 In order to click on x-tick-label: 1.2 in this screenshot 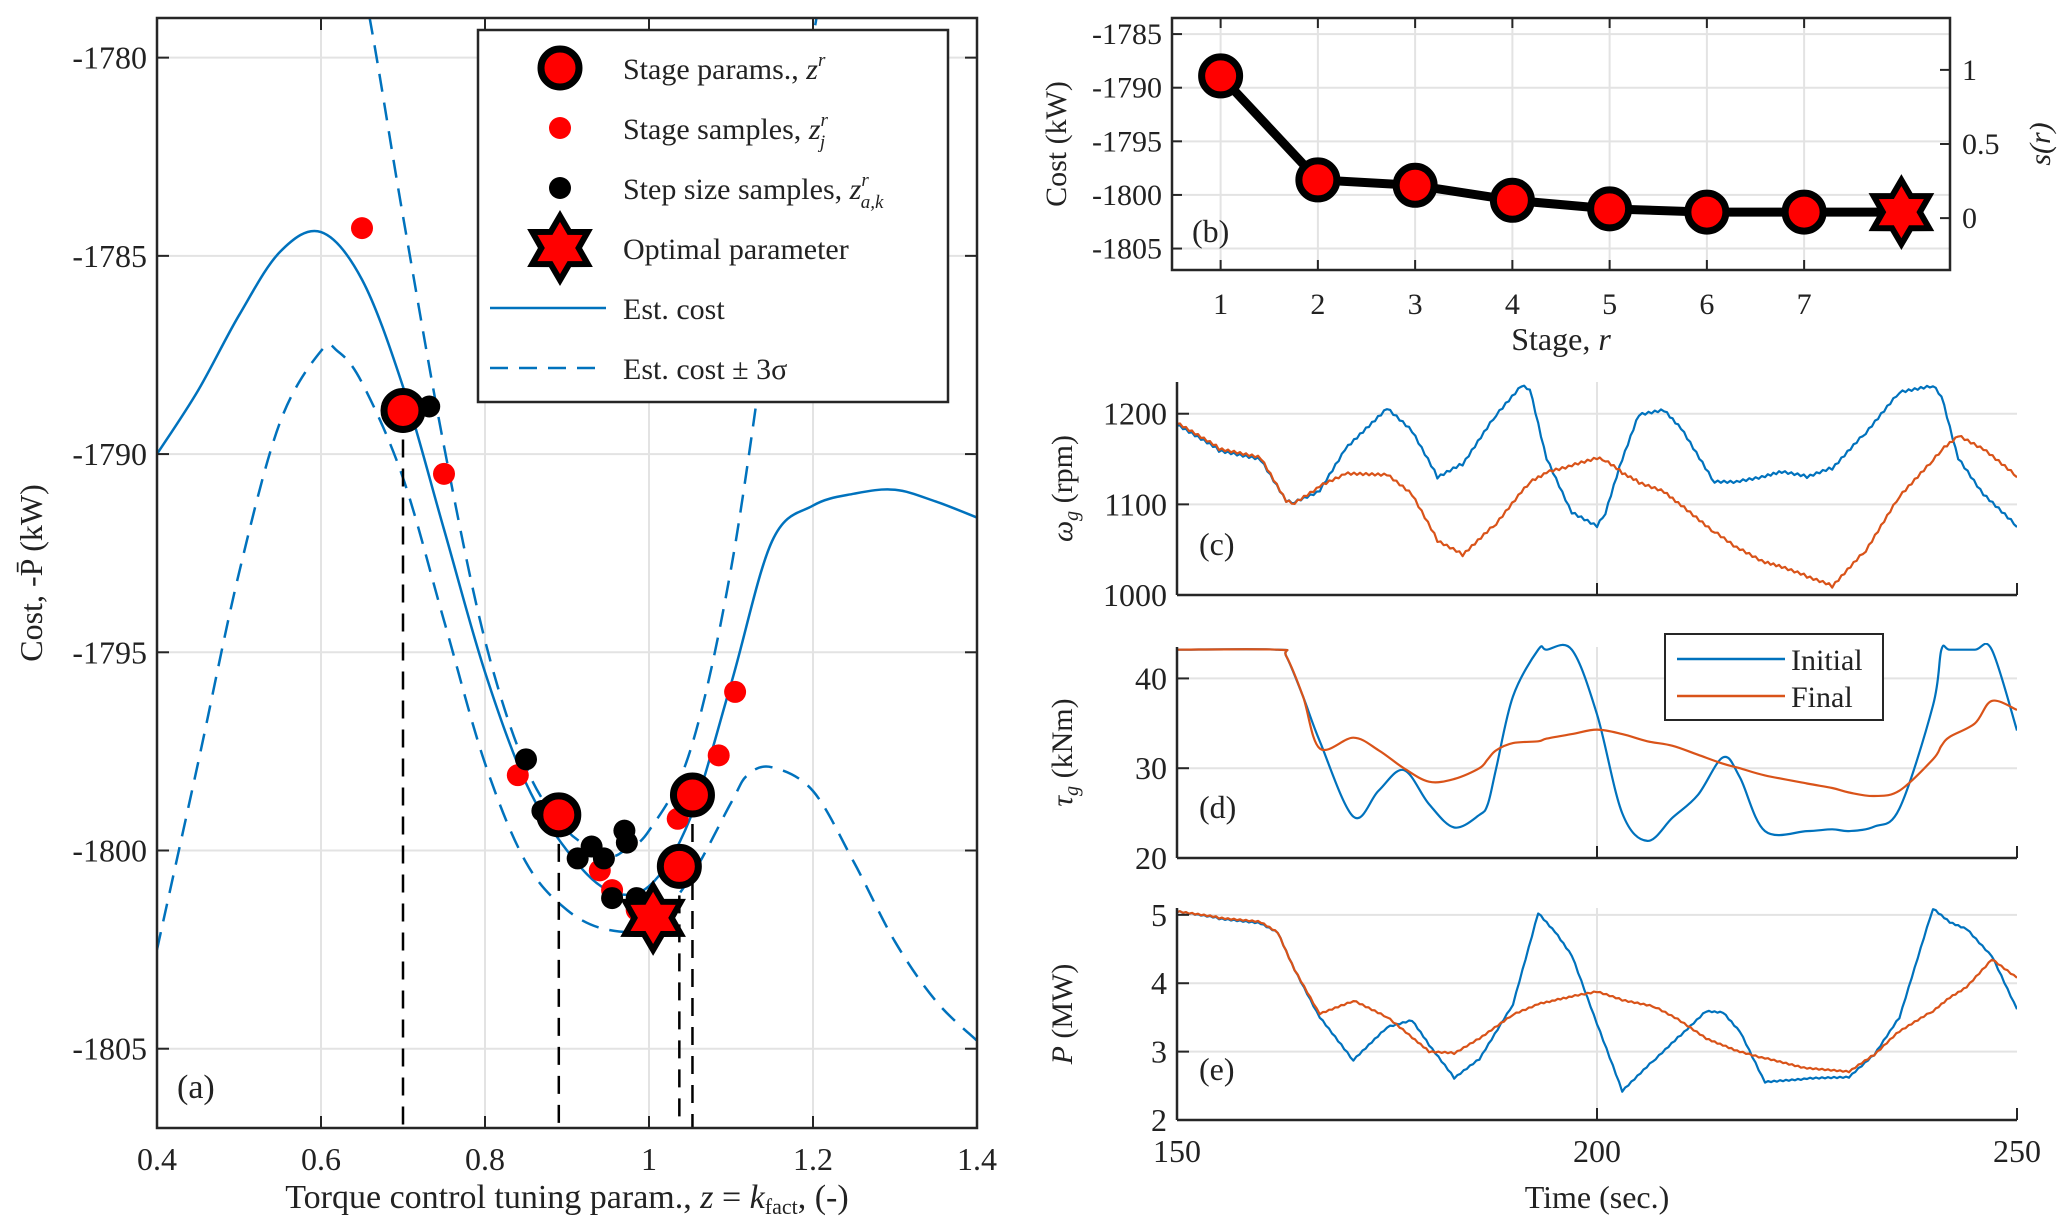, I will do `click(813, 1159)`.